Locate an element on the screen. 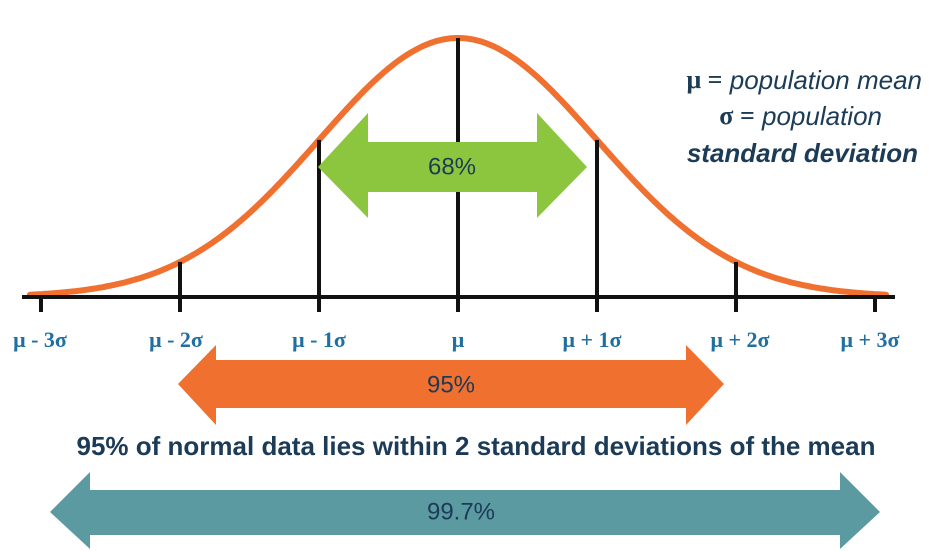  legend-symbol: μ = is located at coordinates (704, 79).